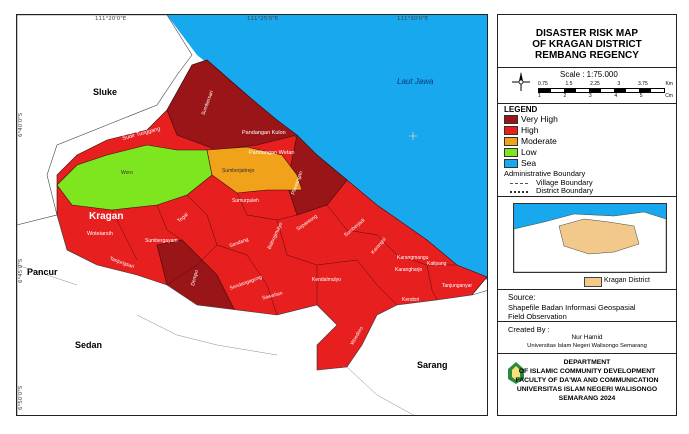 Image resolution: width=689 pixels, height=434 pixels. I want to click on scale-tick: 1, so click(539, 96).